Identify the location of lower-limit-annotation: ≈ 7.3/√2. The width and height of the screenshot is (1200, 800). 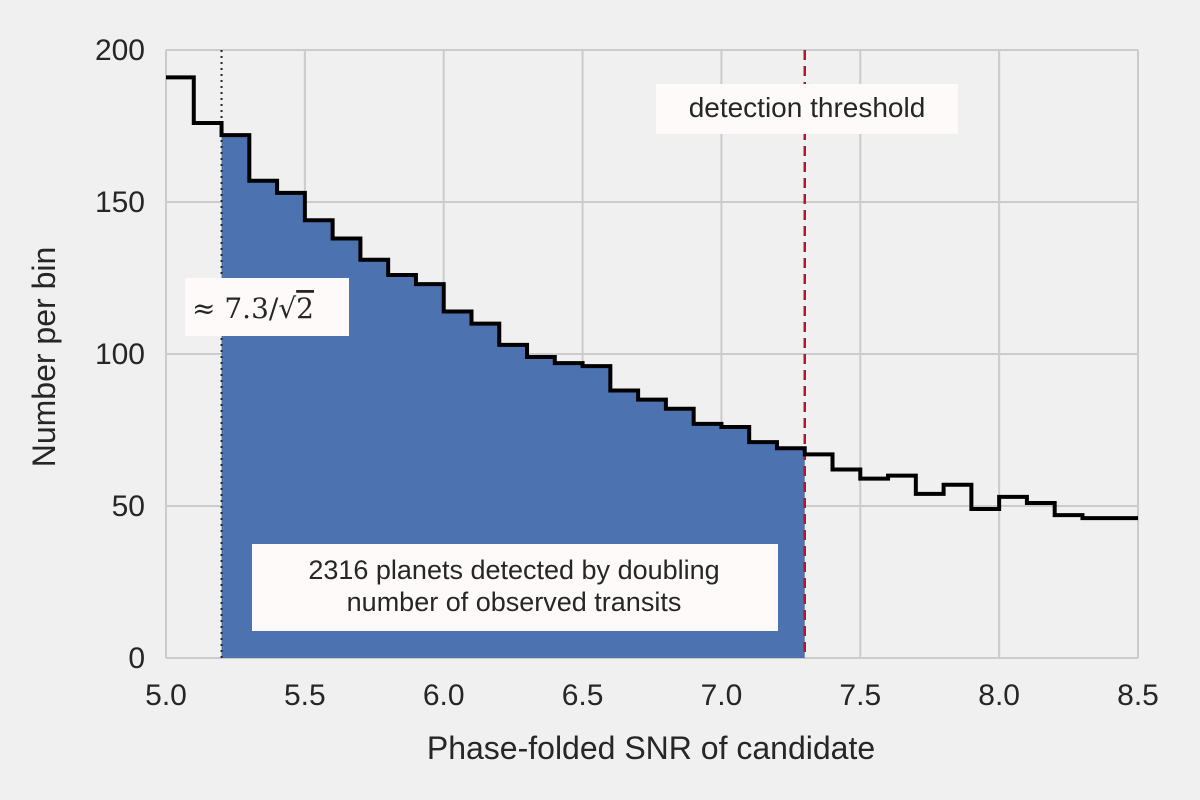
(267, 307).